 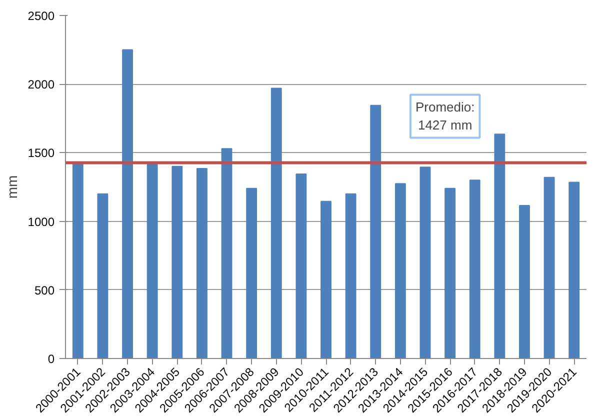 What do you see at coordinates (41, 16) in the screenshot?
I see `y-tick-label: 2500` at bounding box center [41, 16].